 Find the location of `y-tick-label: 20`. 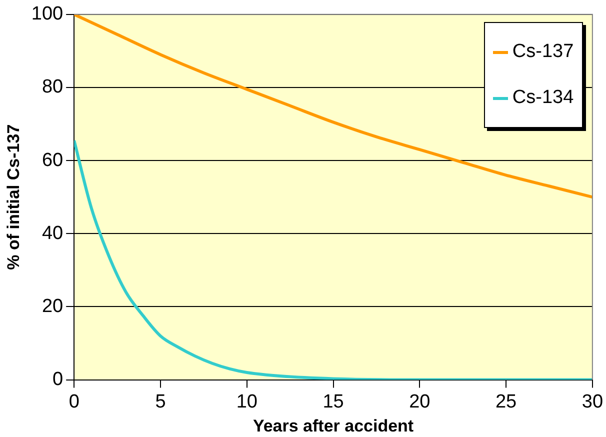

y-tick-label: 20 is located at coordinates (53, 306).